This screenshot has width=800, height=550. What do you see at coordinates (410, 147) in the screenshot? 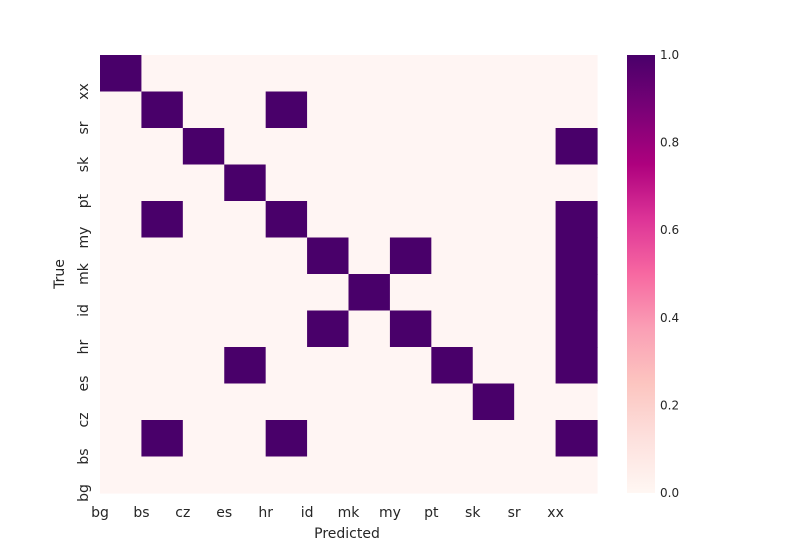
I see `heatmap-cell-r2-c7` at bounding box center [410, 147].